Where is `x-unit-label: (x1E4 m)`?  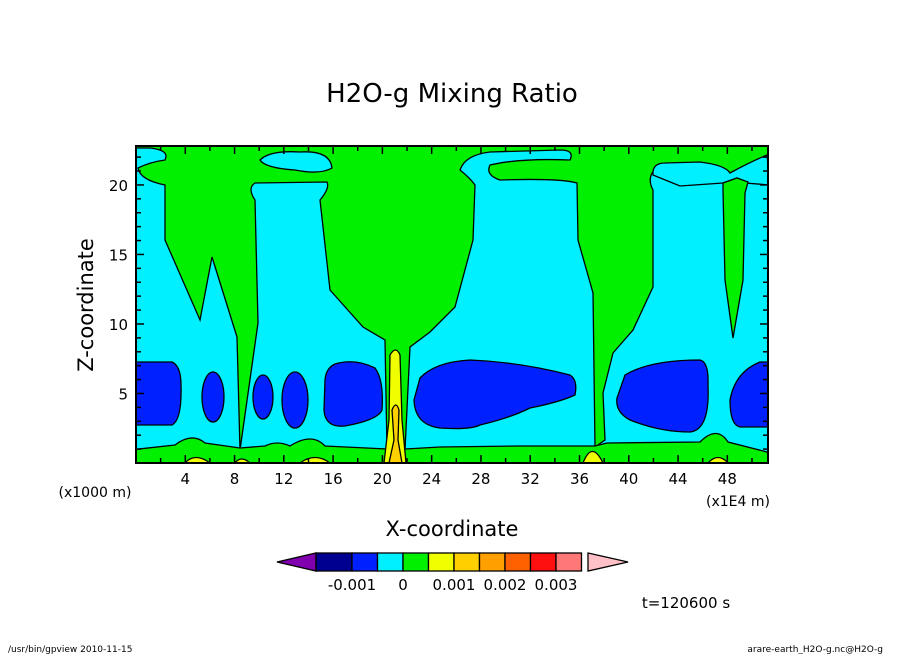
x-unit-label: (x1E4 m) is located at coordinates (738, 502).